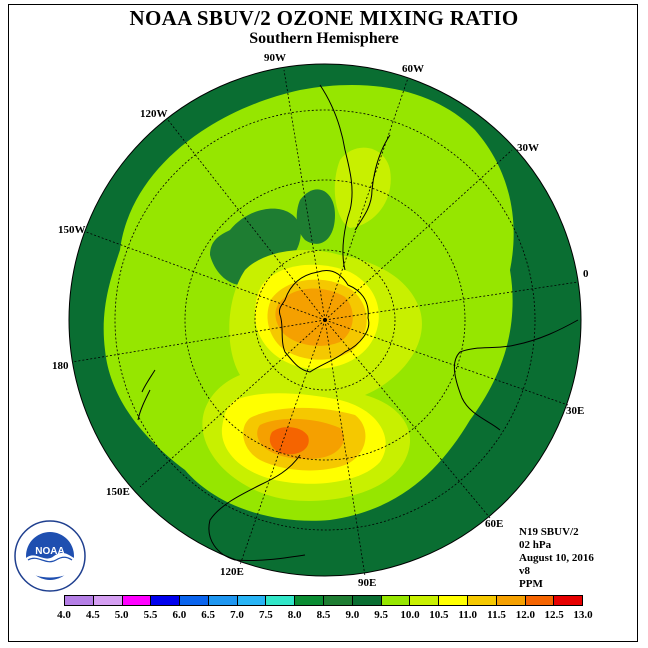  Describe the element at coordinates (92, 615) in the screenshot. I see `colorbar-tick-label: 4.5` at that location.